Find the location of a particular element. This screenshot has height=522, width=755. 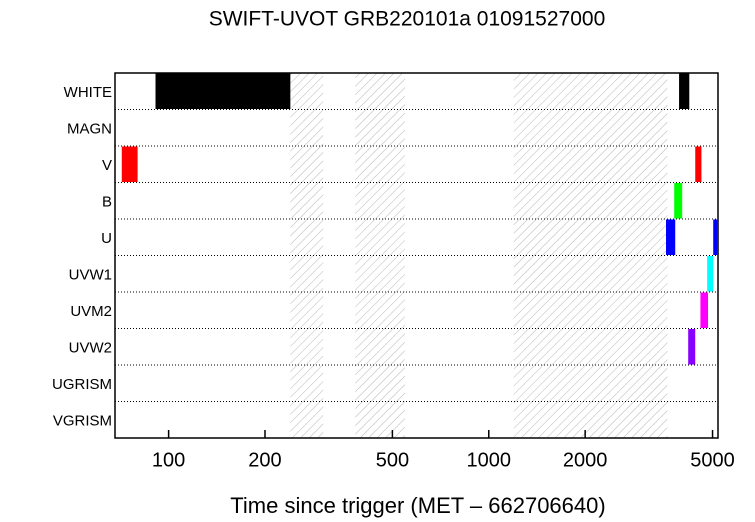

row-label: VGRISM is located at coordinates (82, 421).